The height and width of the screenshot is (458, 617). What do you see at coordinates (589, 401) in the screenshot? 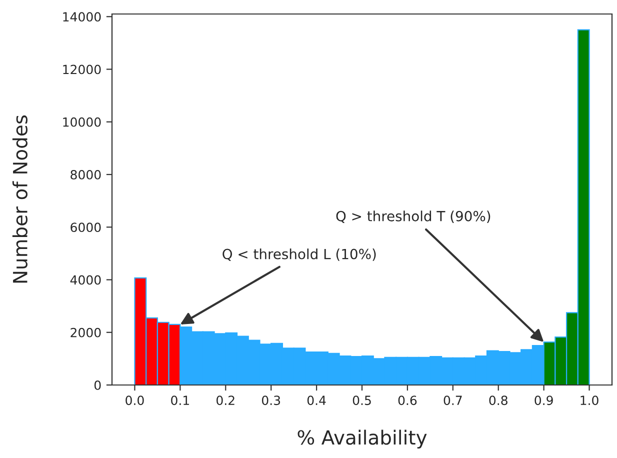
I see `x-tick-label: 1.0` at bounding box center [589, 401].